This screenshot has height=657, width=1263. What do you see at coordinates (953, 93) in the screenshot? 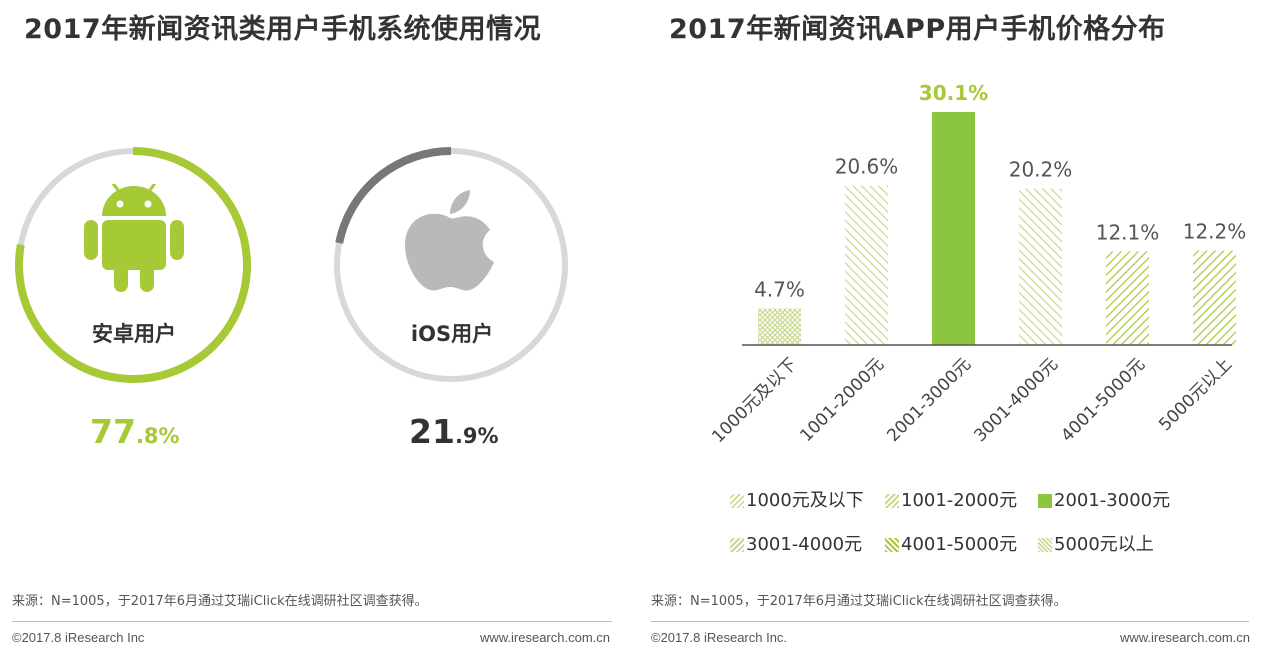
I see `bar-value-label-3: 30.1%` at bounding box center [953, 93].